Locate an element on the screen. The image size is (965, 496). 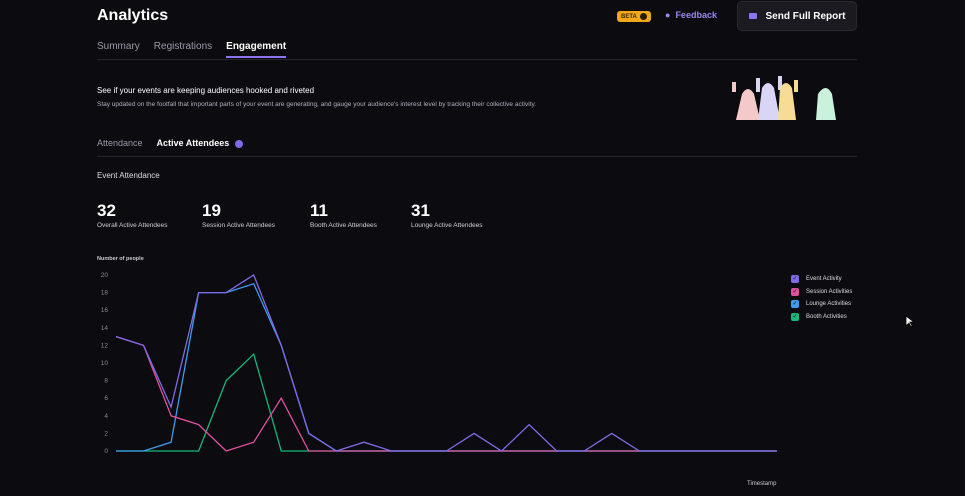
beta-badge: BETA is located at coordinates (634, 16).